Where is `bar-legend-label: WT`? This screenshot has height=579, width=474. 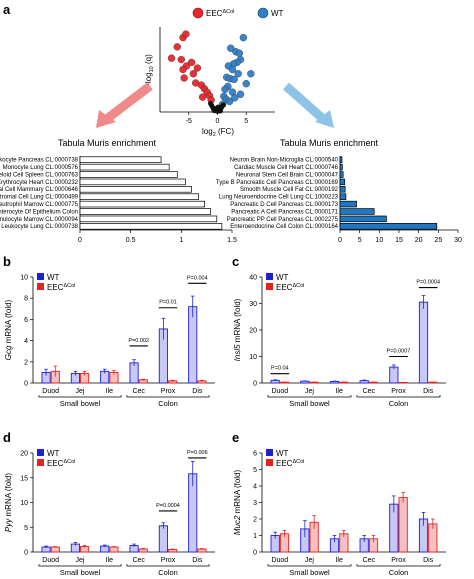 bar-legend-label: WT is located at coordinates (282, 277).